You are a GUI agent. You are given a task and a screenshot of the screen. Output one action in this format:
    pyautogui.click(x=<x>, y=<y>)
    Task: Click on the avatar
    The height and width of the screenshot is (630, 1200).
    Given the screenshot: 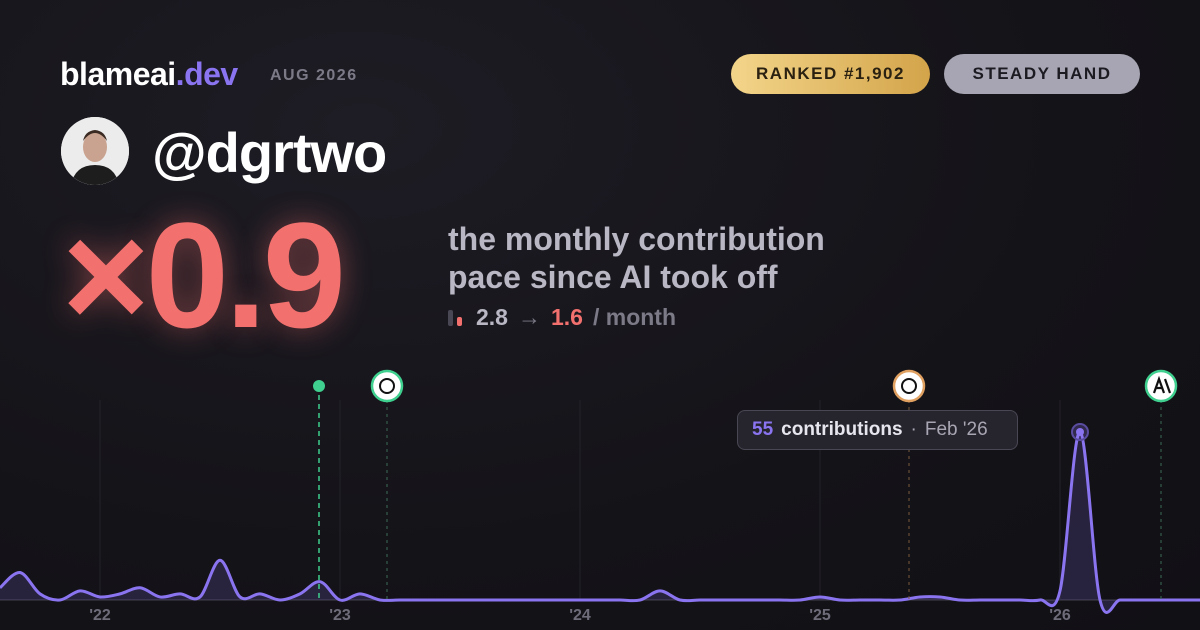 What is the action you would take?
    pyautogui.click(x=95, y=151)
    